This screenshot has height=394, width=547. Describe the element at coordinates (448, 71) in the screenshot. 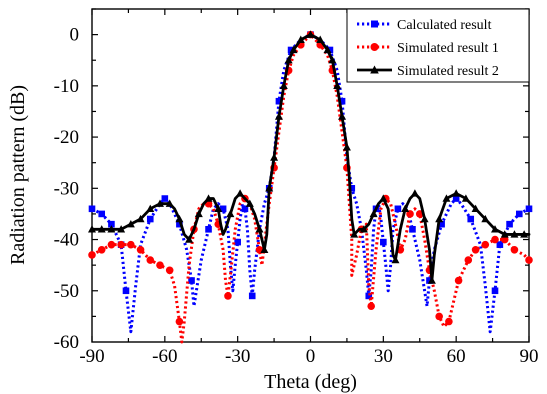

I see `legend-label-3: Simulated result 2` at that location.